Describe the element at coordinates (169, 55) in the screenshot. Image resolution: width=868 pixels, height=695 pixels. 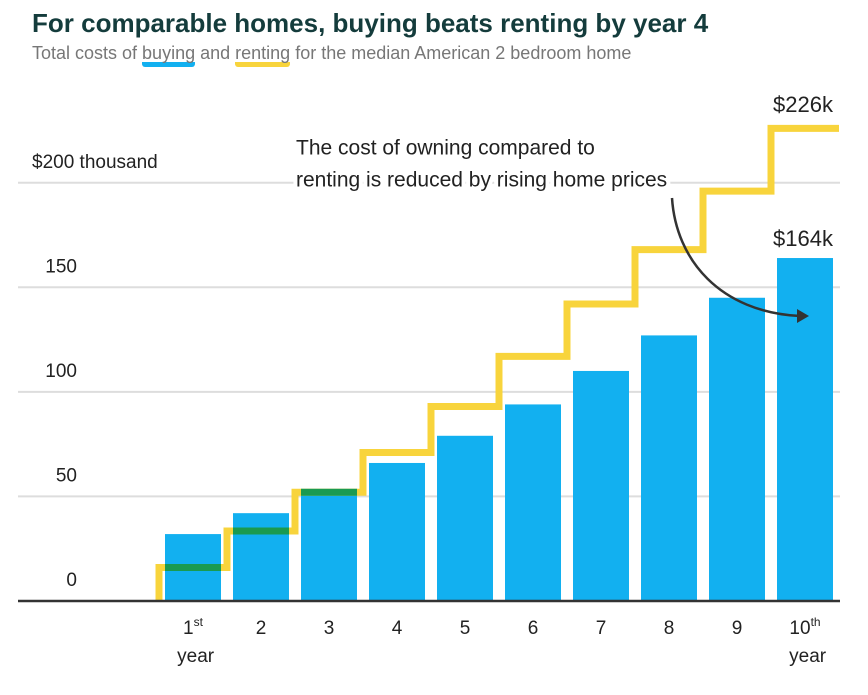
I see `legend-entry: buying` at that location.